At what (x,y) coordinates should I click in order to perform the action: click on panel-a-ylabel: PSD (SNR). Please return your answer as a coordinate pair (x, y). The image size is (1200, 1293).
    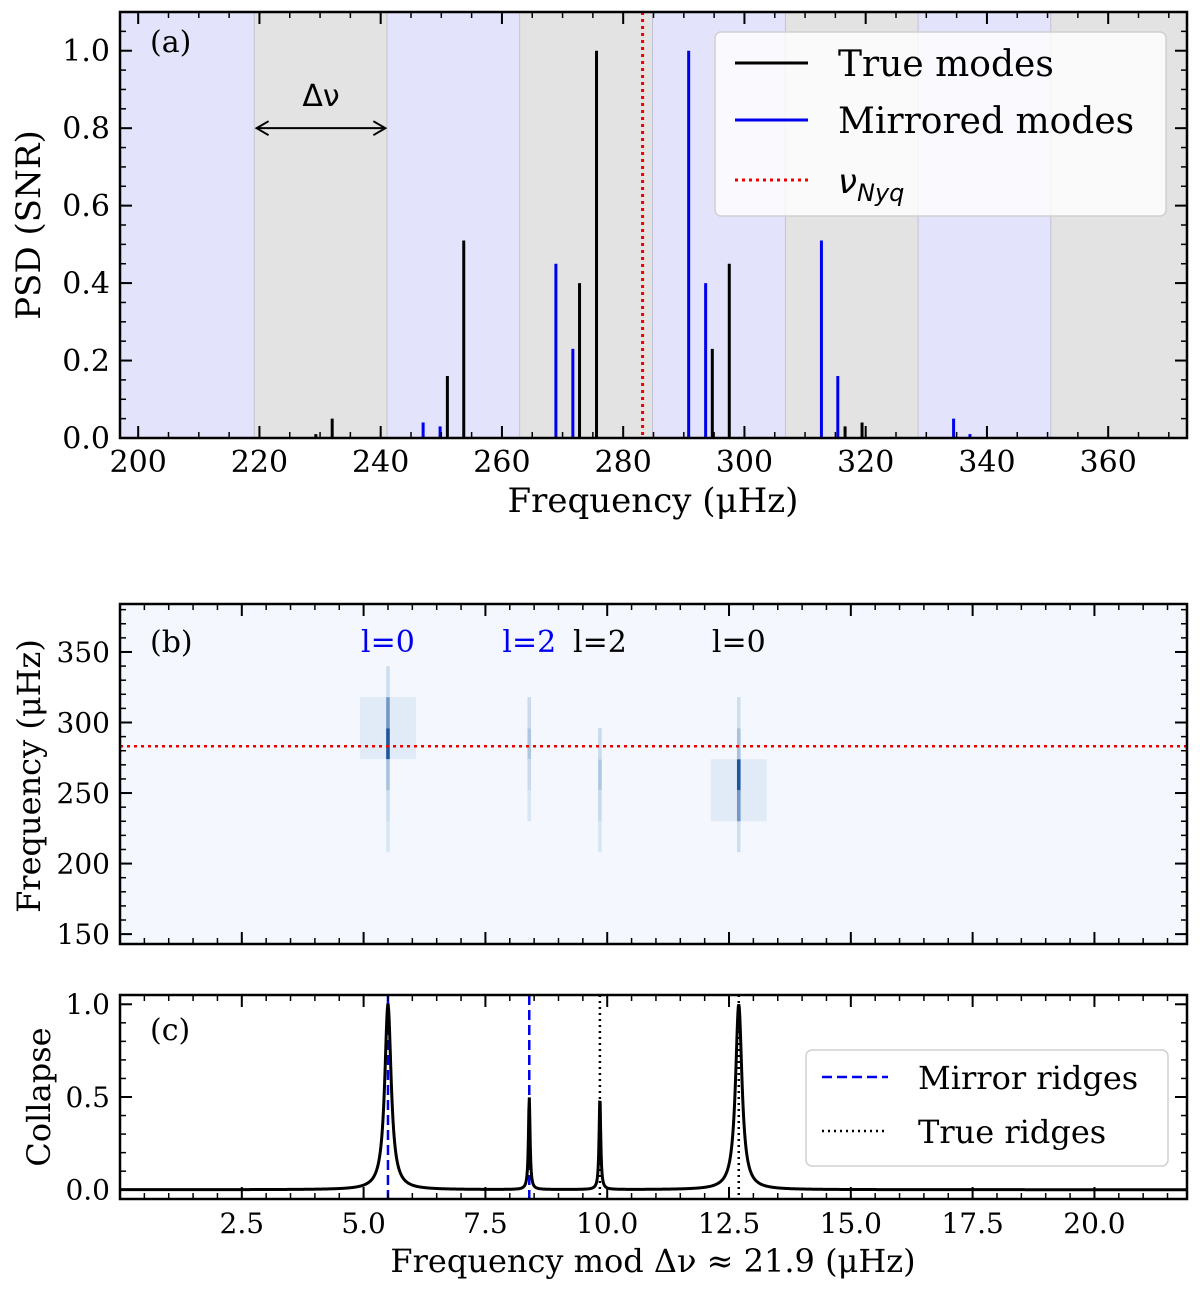
    Looking at the image, I should click on (29, 224).